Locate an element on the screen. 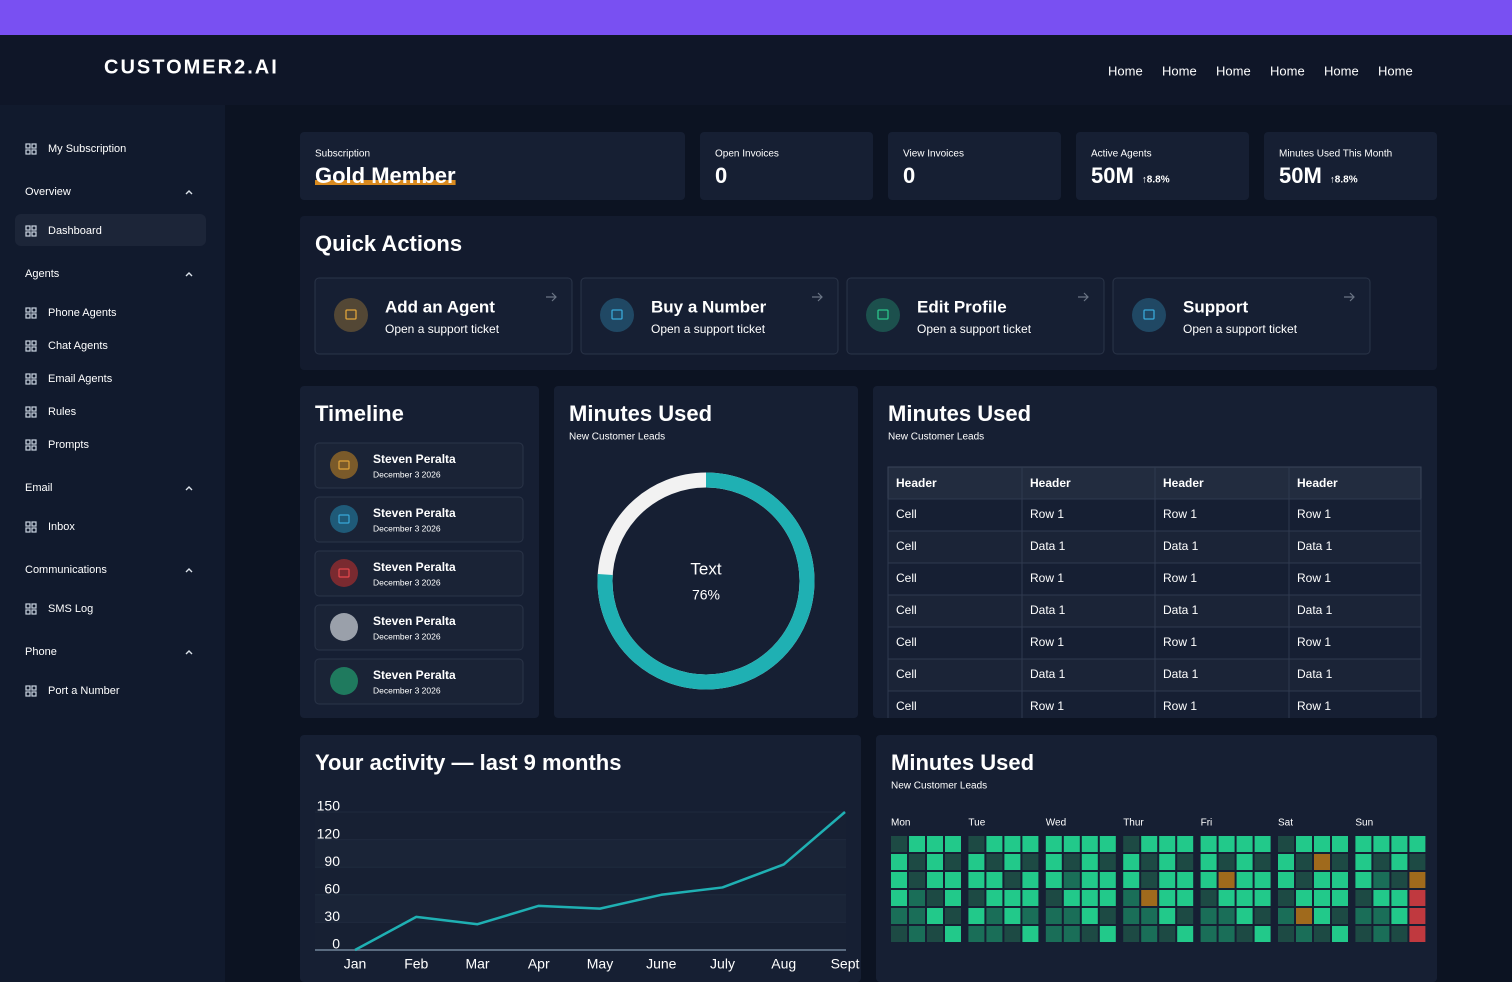 The width and height of the screenshot is (1512, 982). stat-value: Gold Member is located at coordinates (385, 175).